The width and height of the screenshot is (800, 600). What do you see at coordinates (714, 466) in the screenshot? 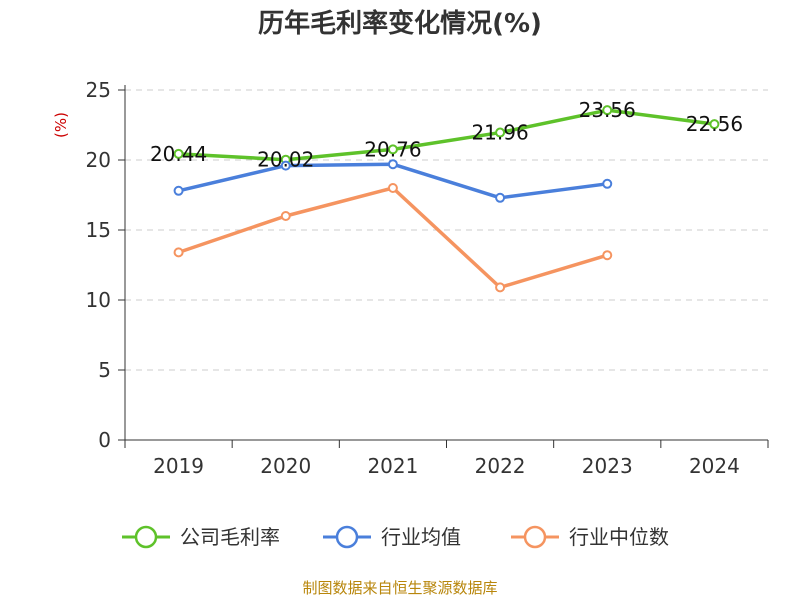
I see `x-tick-label: 2024` at bounding box center [714, 466].